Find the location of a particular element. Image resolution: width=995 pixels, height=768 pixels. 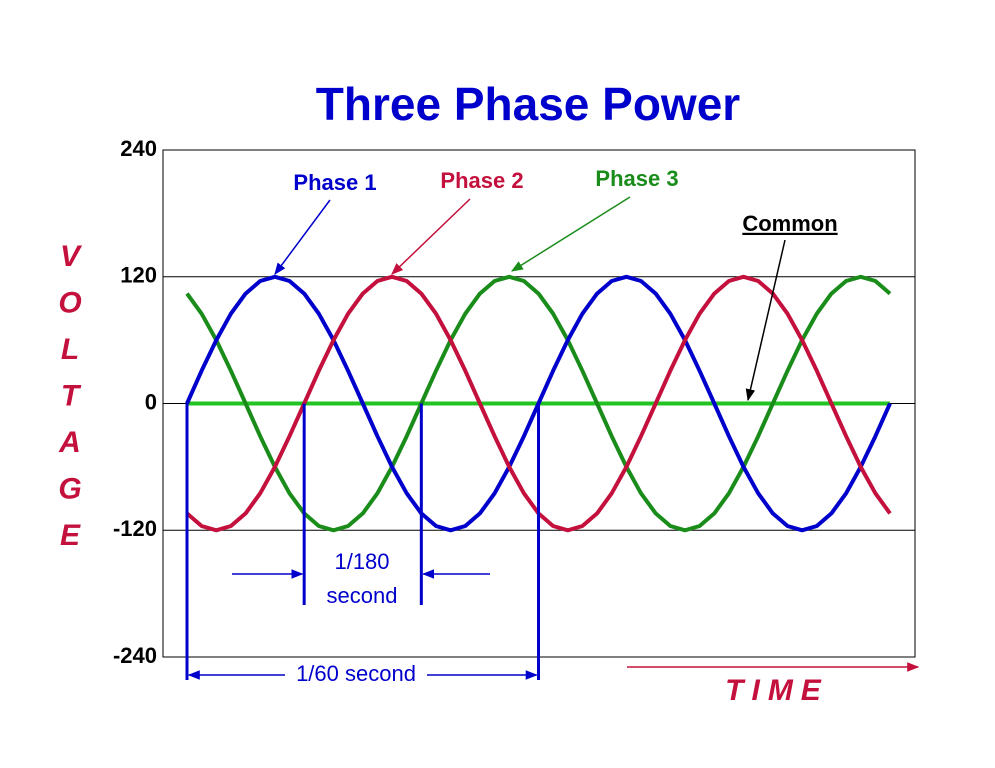

period-label: second is located at coordinates (362, 595).